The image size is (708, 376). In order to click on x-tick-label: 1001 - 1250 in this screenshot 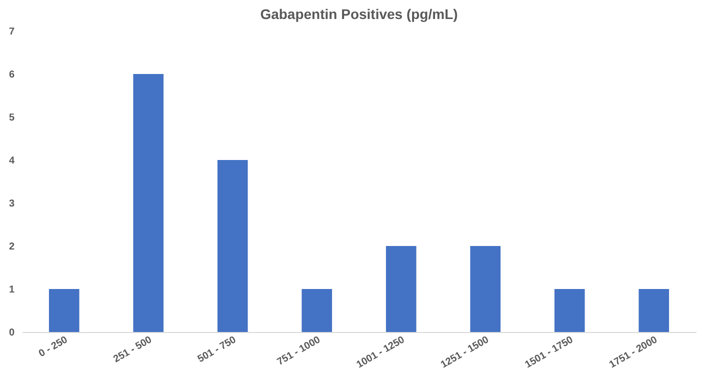, I will do `click(380, 352)`.